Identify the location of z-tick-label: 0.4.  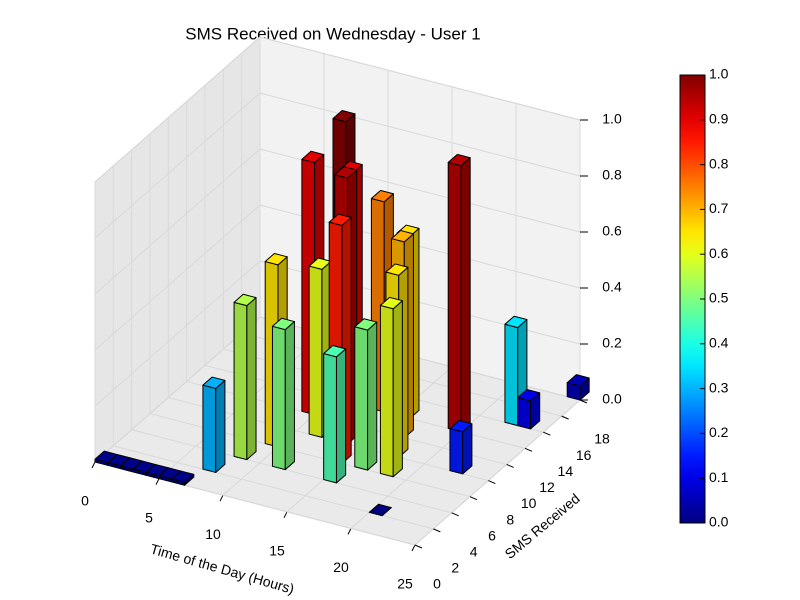
(612, 287).